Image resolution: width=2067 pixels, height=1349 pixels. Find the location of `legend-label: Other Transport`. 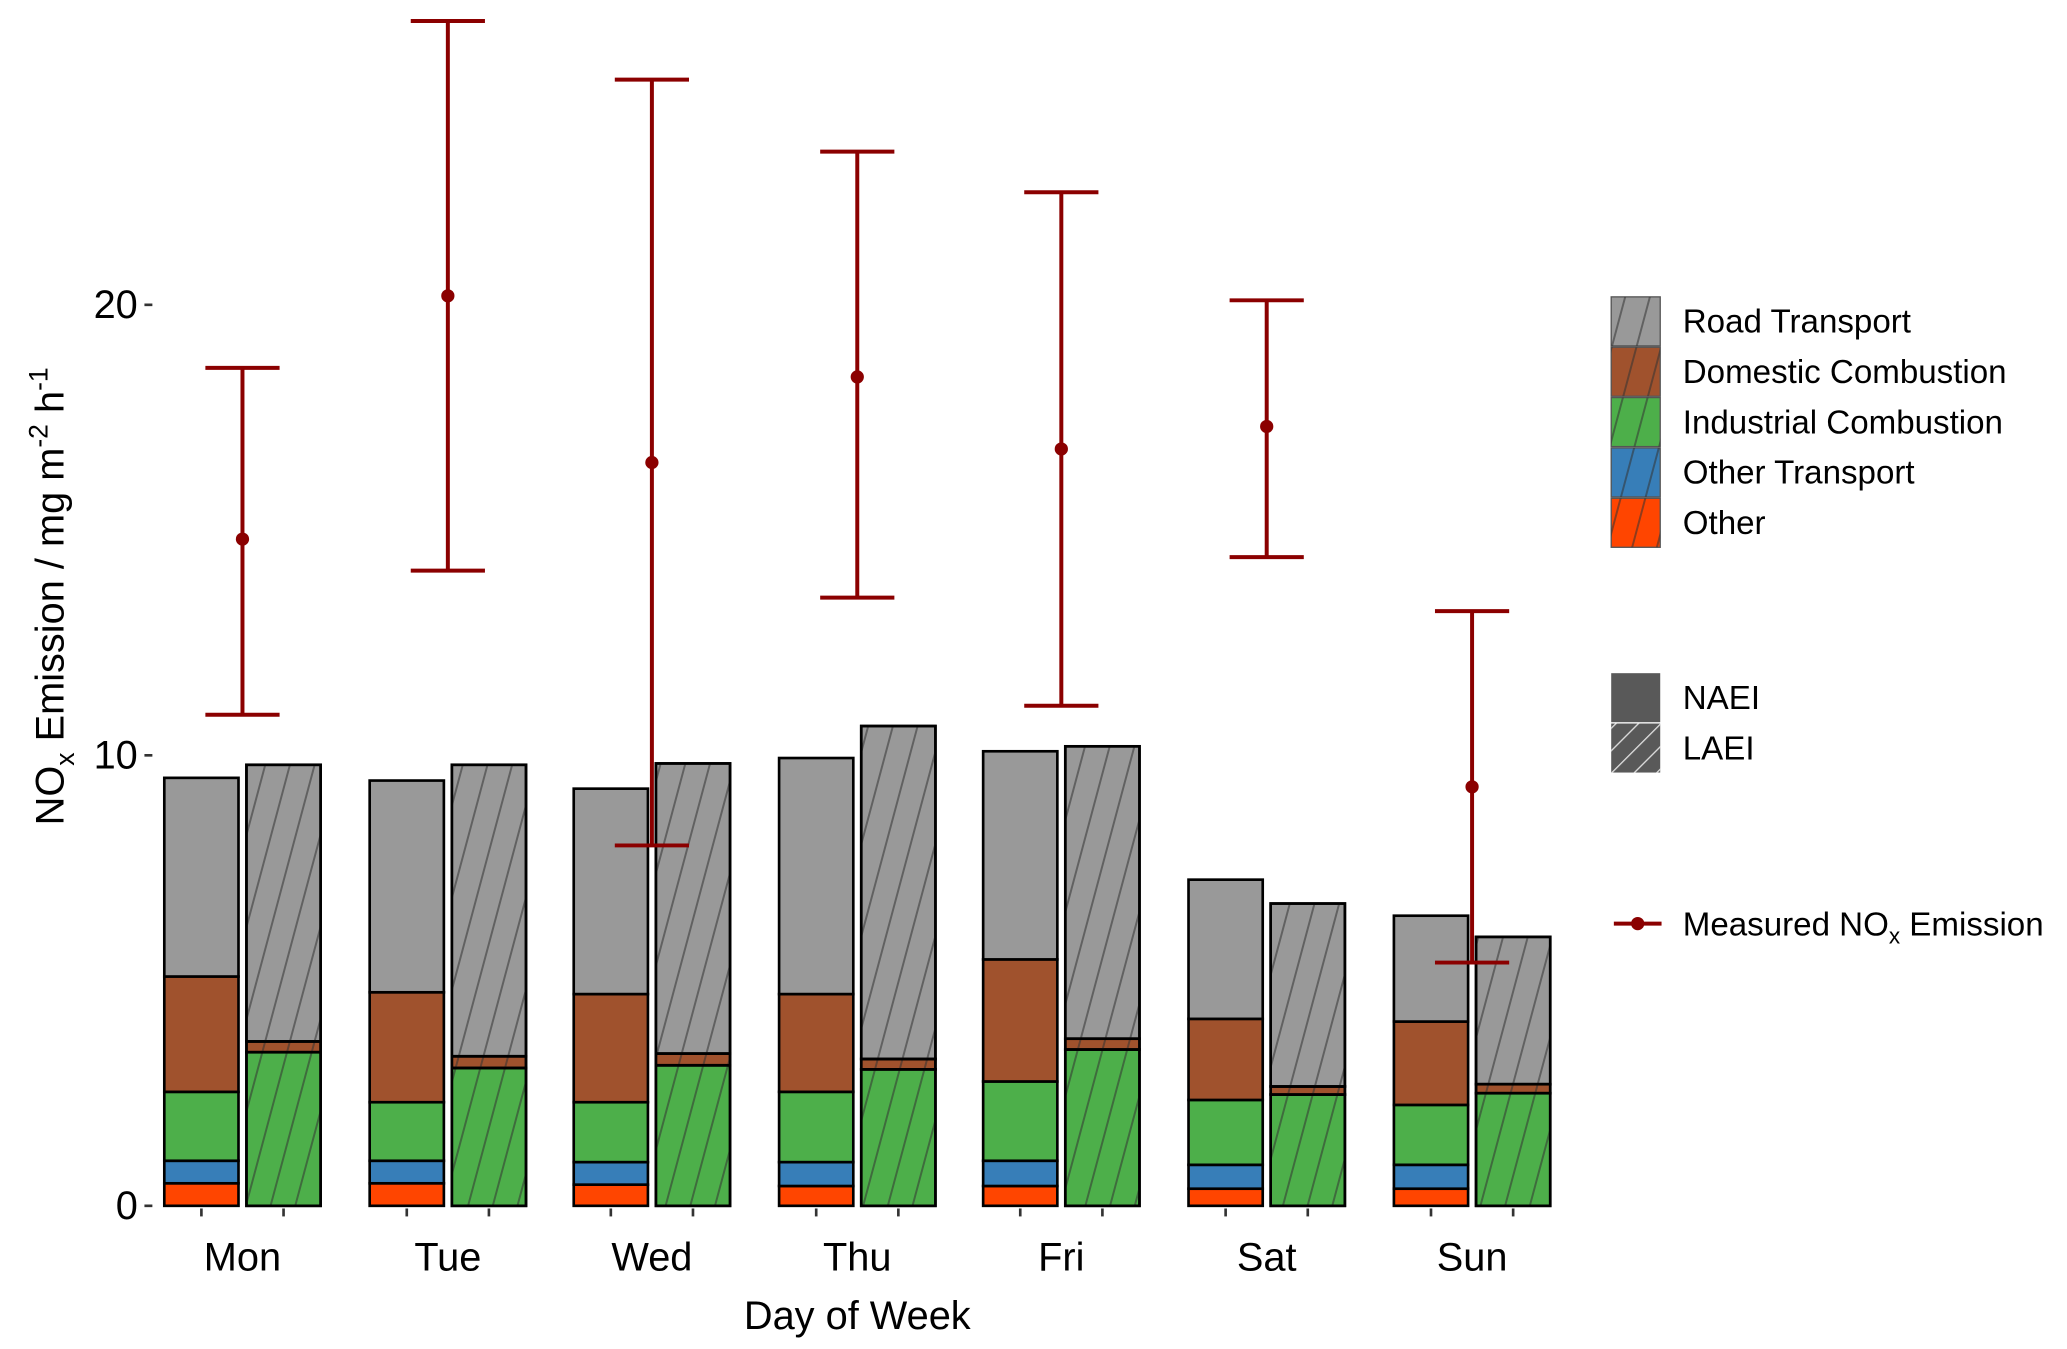

legend-label: Other Transport is located at coordinates (1799, 473).